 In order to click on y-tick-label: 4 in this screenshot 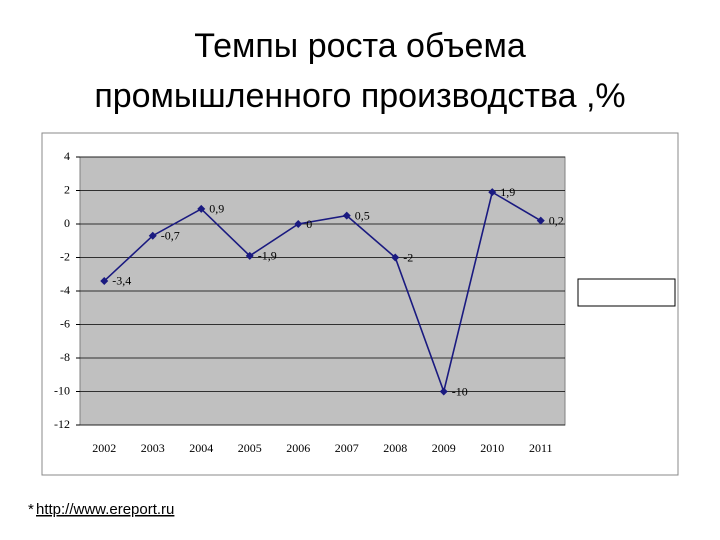, I will do `click(67, 156)`.